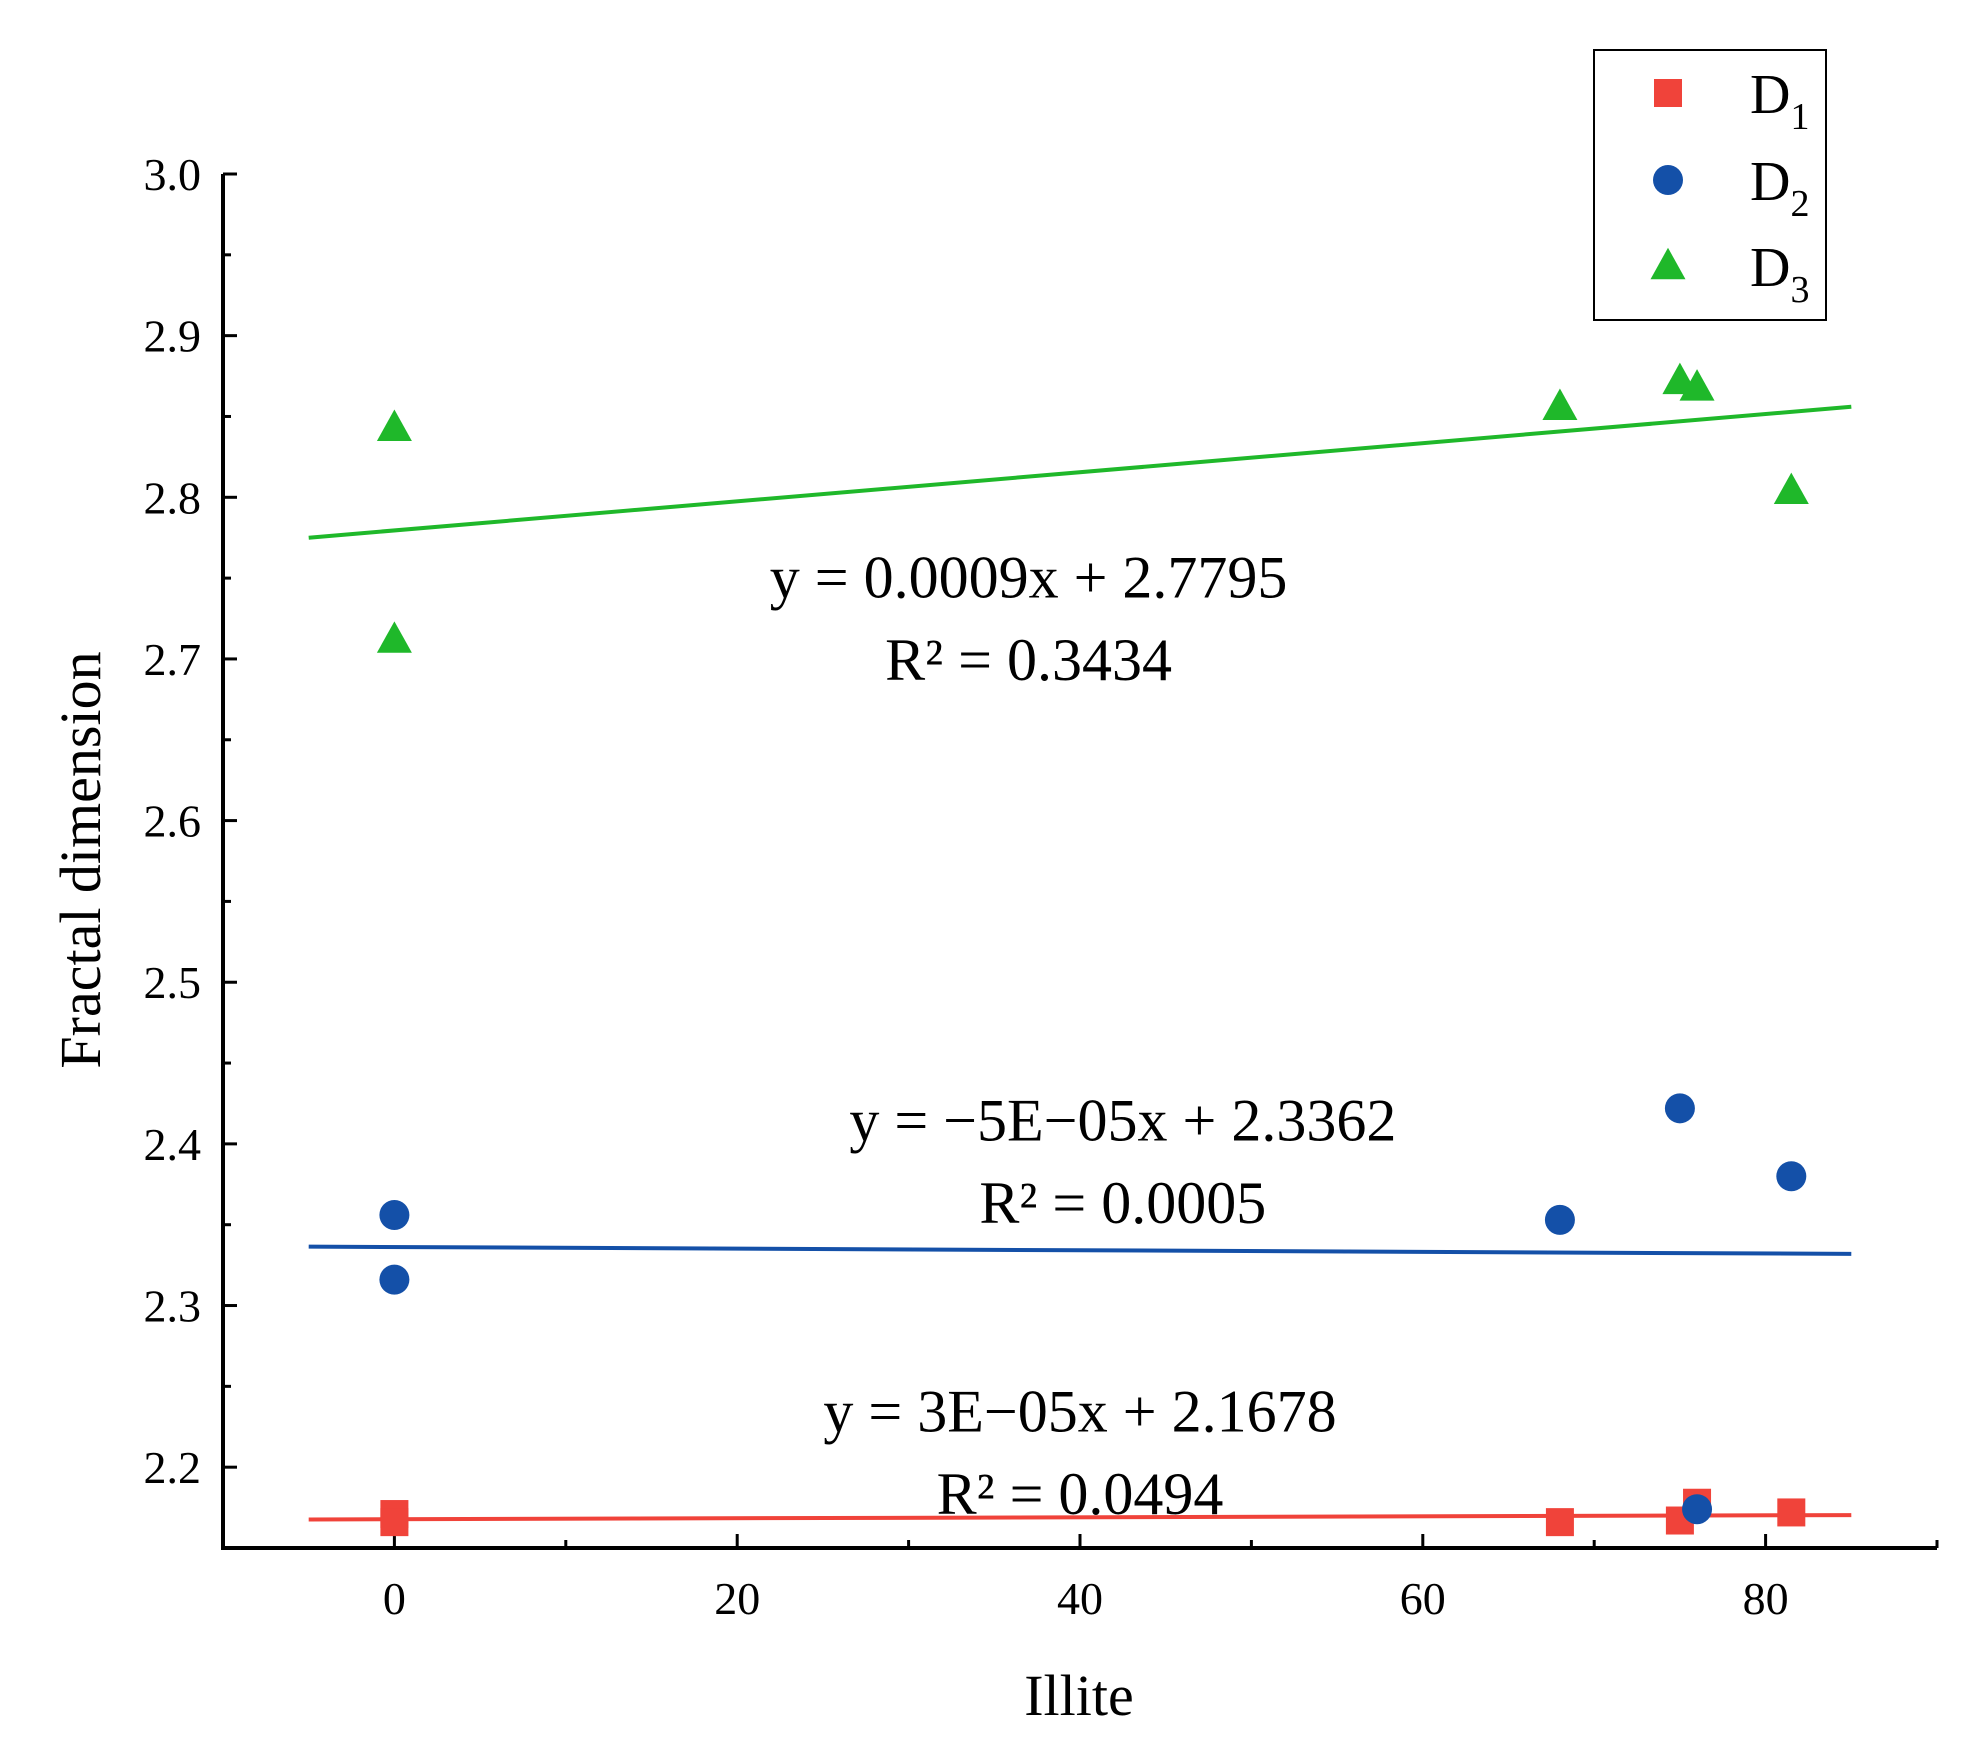 The width and height of the screenshot is (1979, 1760). I want to click on legend-subscript: 3, so click(1799, 290).